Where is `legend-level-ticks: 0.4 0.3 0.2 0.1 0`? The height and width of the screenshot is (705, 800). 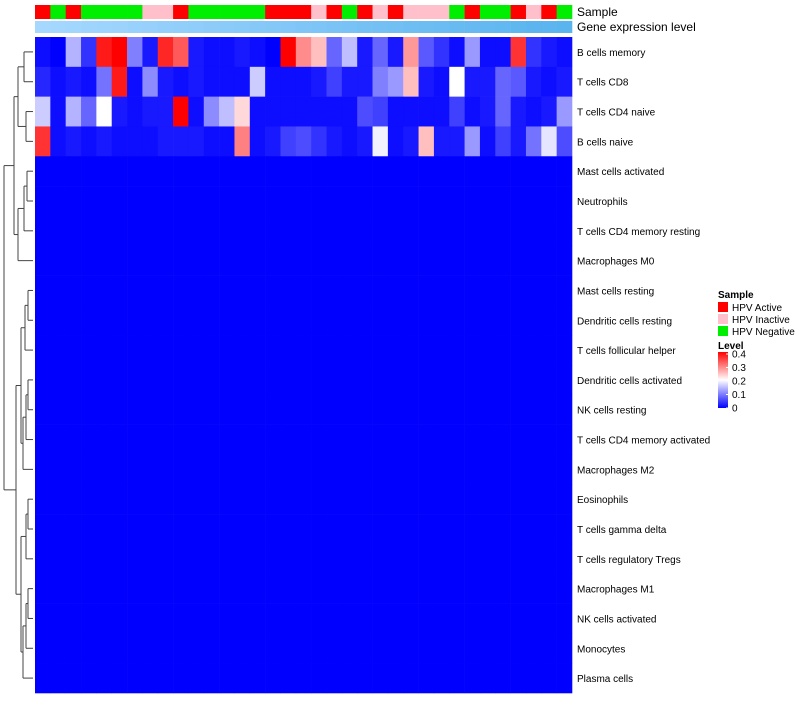 legend-level-ticks: 0.4 0.3 0.2 0.1 0 is located at coordinates (736, 382).